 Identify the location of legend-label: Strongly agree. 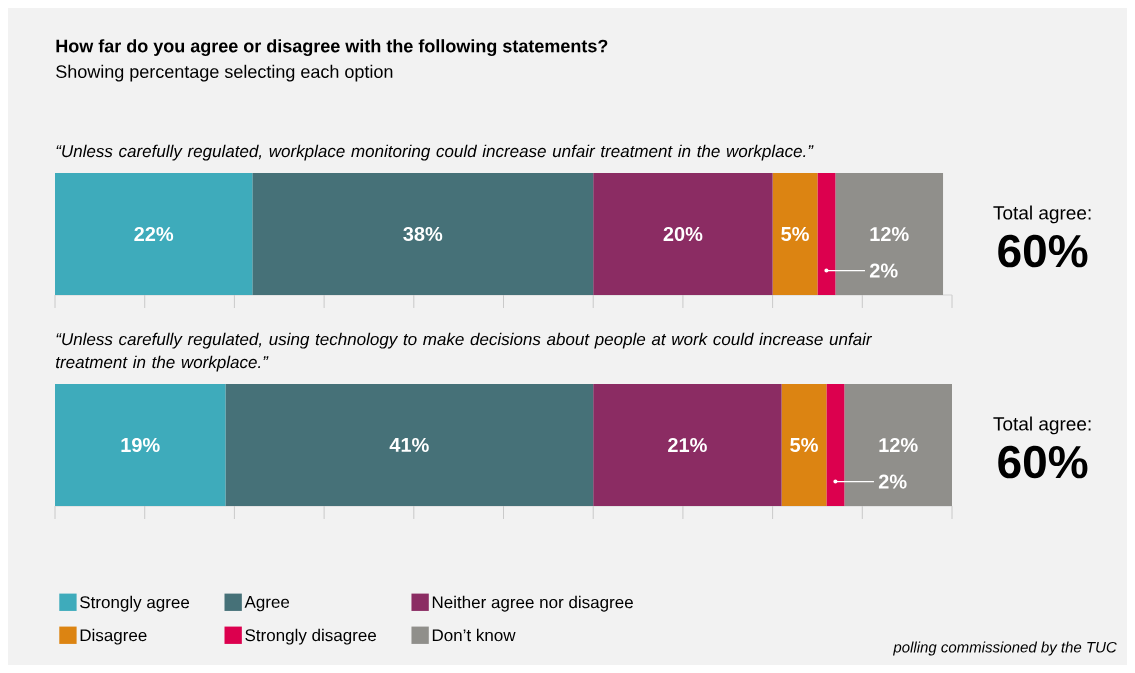
(135, 603).